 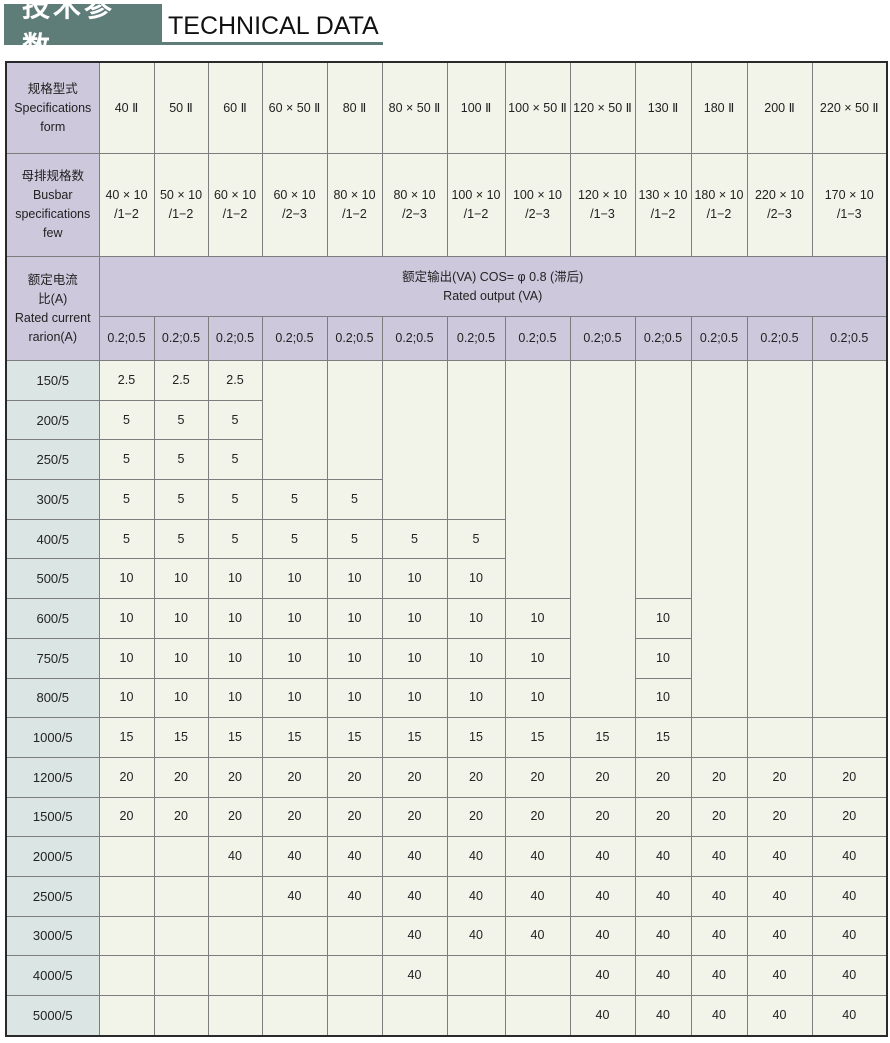 I want to click on spec-cell: 100 × 50 Ⅱ, so click(x=537, y=107).